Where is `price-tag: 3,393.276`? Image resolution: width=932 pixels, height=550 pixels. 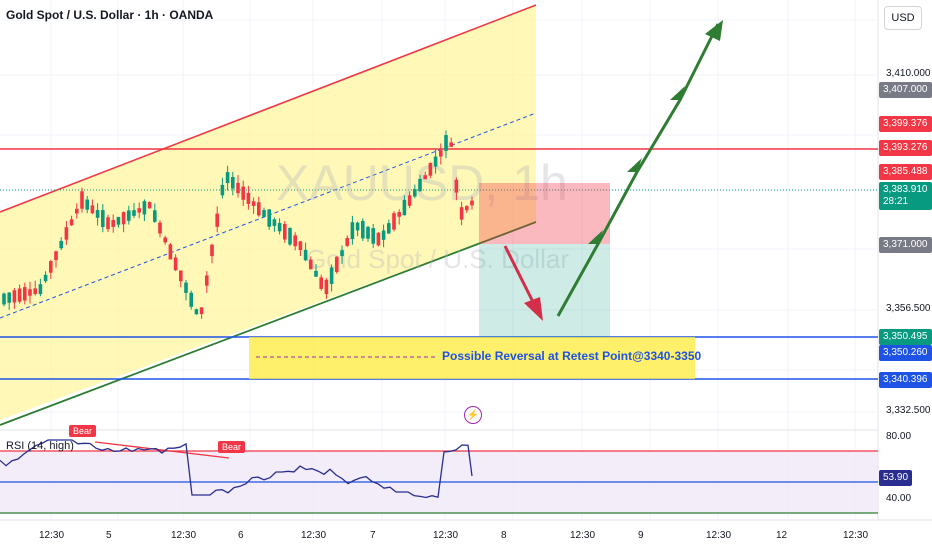
price-tag: 3,393.276 is located at coordinates (905, 148).